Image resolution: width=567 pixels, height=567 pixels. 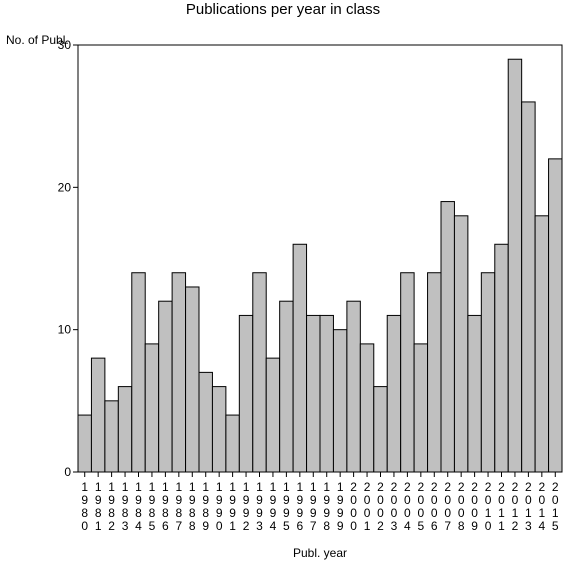 I want to click on bar-1983, so click(x=125, y=429).